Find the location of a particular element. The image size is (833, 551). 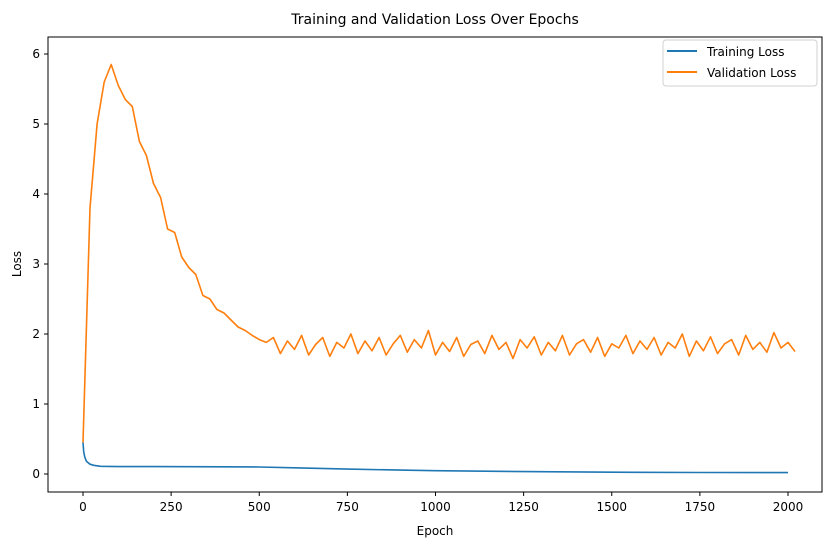

x-tick-label: 1500 is located at coordinates (611, 507).